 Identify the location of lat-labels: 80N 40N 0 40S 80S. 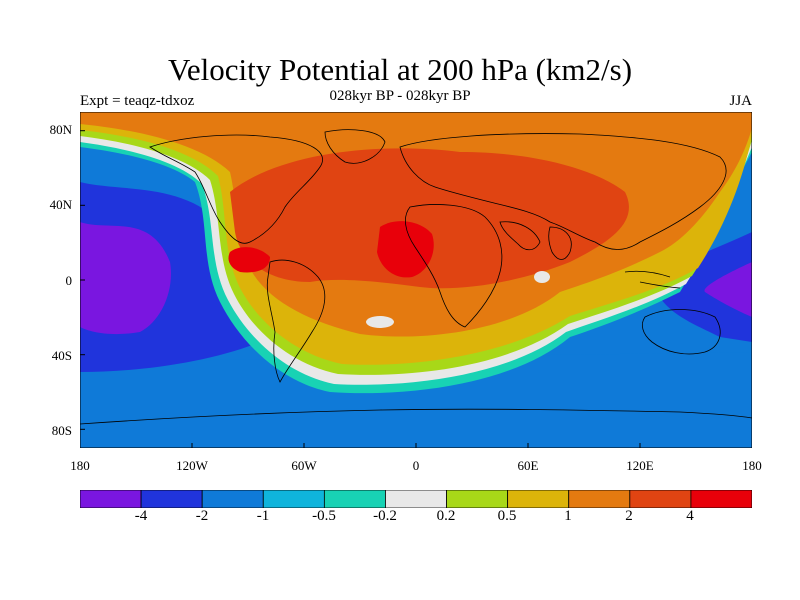
(36, 300).